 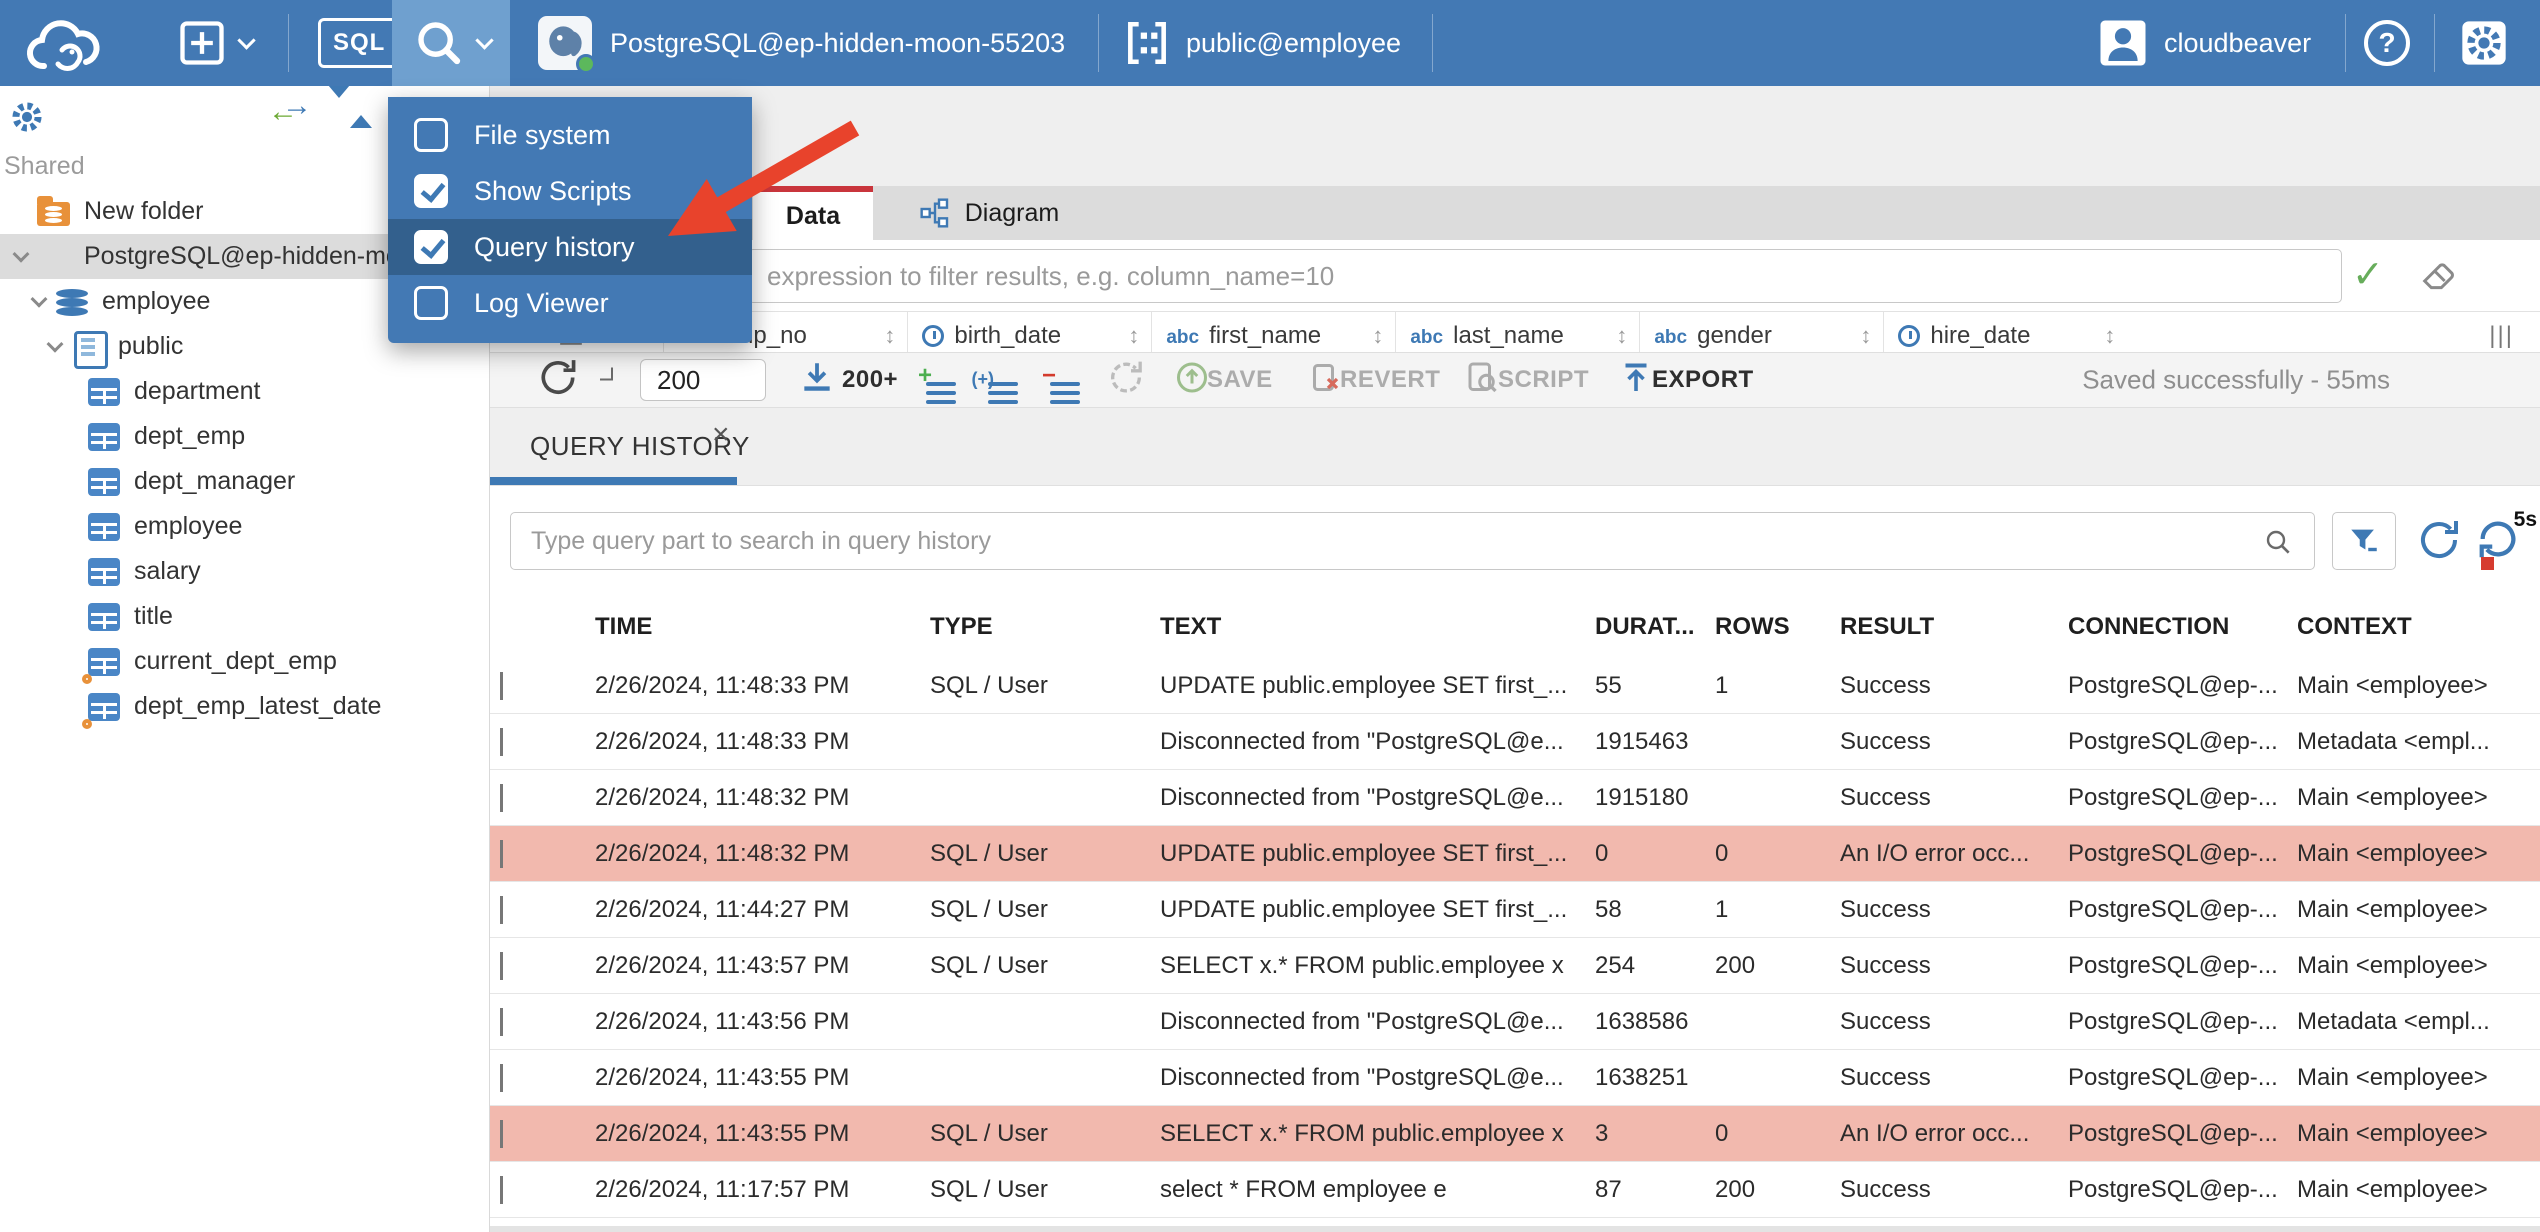 What do you see at coordinates (244, 391) in the screenshot?
I see `tree-item: department` at bounding box center [244, 391].